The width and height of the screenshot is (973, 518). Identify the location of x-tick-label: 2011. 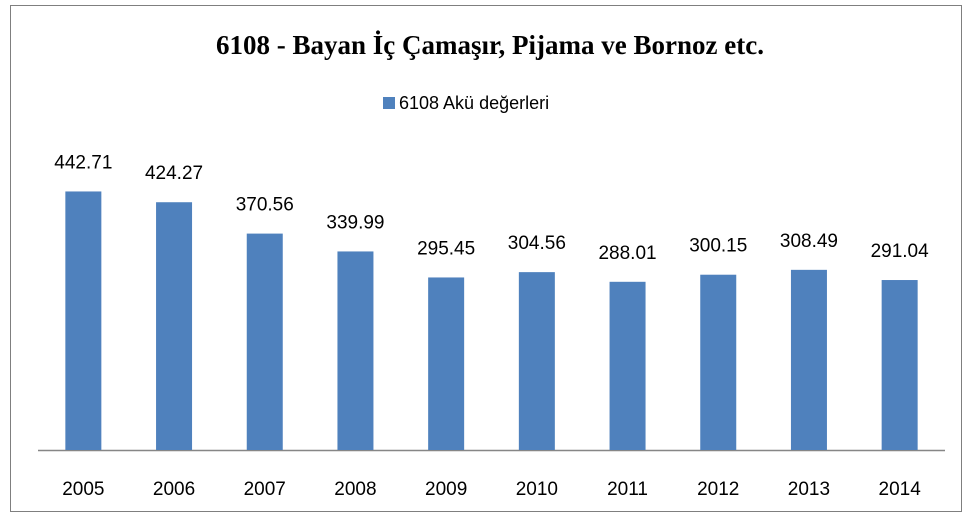
(627, 489).